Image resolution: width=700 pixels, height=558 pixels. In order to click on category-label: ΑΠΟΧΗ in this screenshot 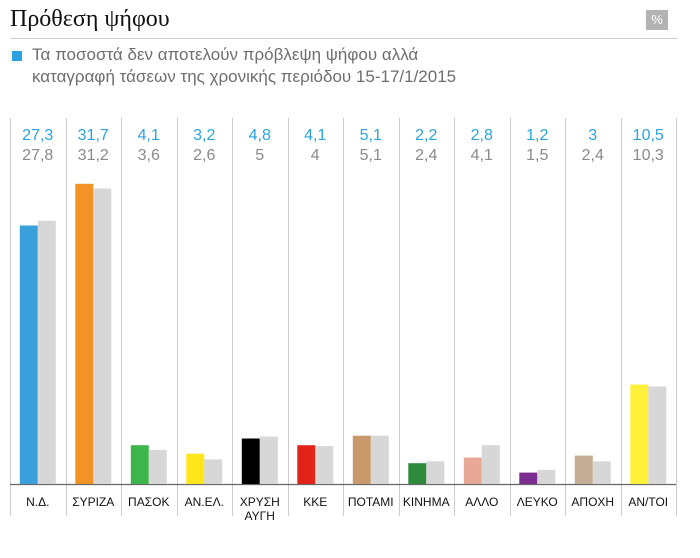, I will do `click(592, 502)`.